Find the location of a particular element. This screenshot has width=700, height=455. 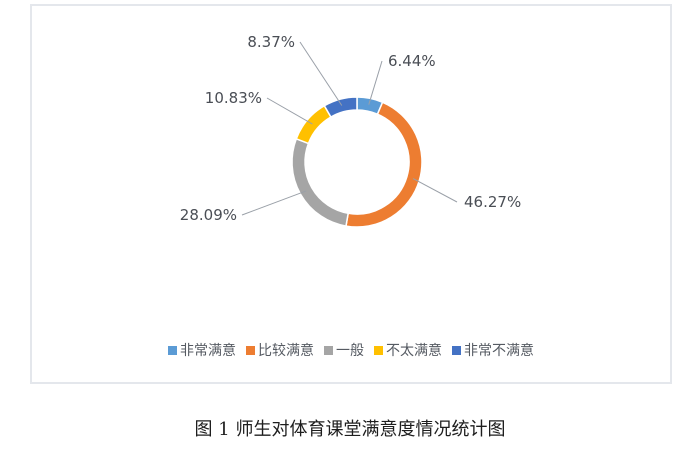

legend-item-2: 比较满意 is located at coordinates (280, 350).